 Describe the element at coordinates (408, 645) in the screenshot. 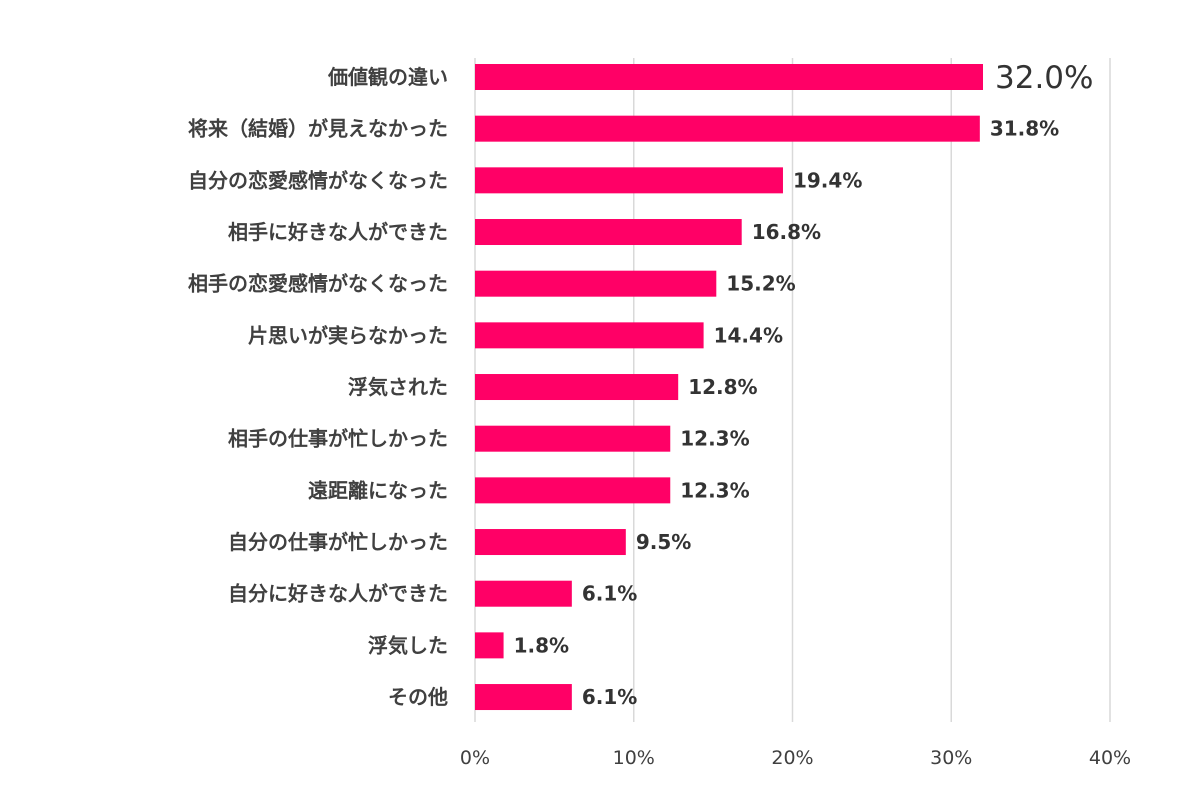

I see `category-label: 浮気した` at that location.